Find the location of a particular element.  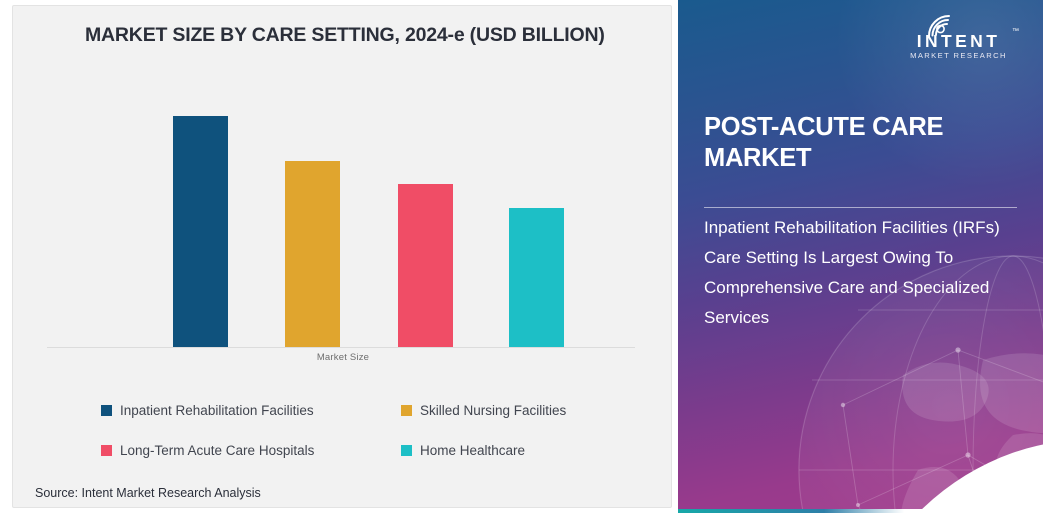

legend-label: Inpatient Rehabilitation Facilities is located at coordinates (217, 410).